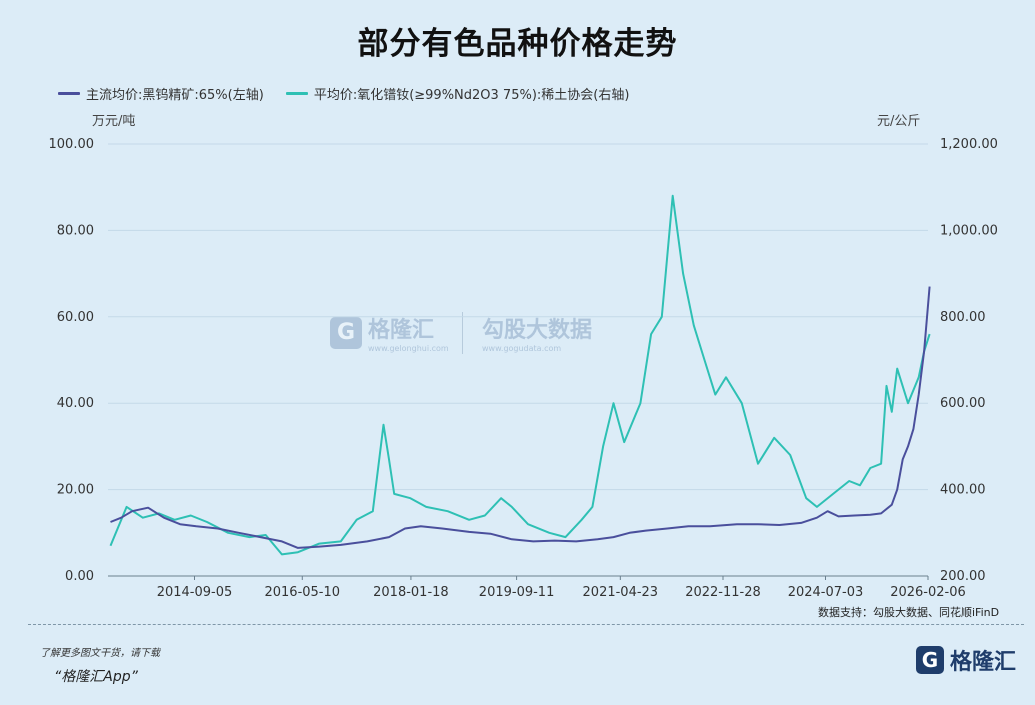 This screenshot has height=705, width=1035. What do you see at coordinates (969, 144) in the screenshot?
I see `right-tick-label: 1,200.00` at bounding box center [969, 144].